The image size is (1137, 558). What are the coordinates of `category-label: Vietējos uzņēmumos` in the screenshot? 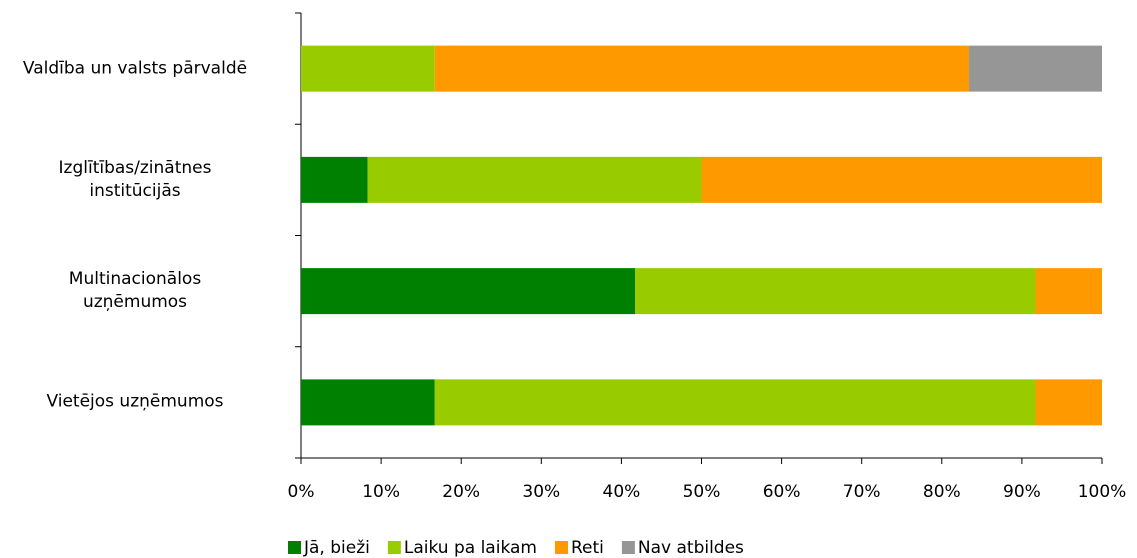 It's located at (135, 401).